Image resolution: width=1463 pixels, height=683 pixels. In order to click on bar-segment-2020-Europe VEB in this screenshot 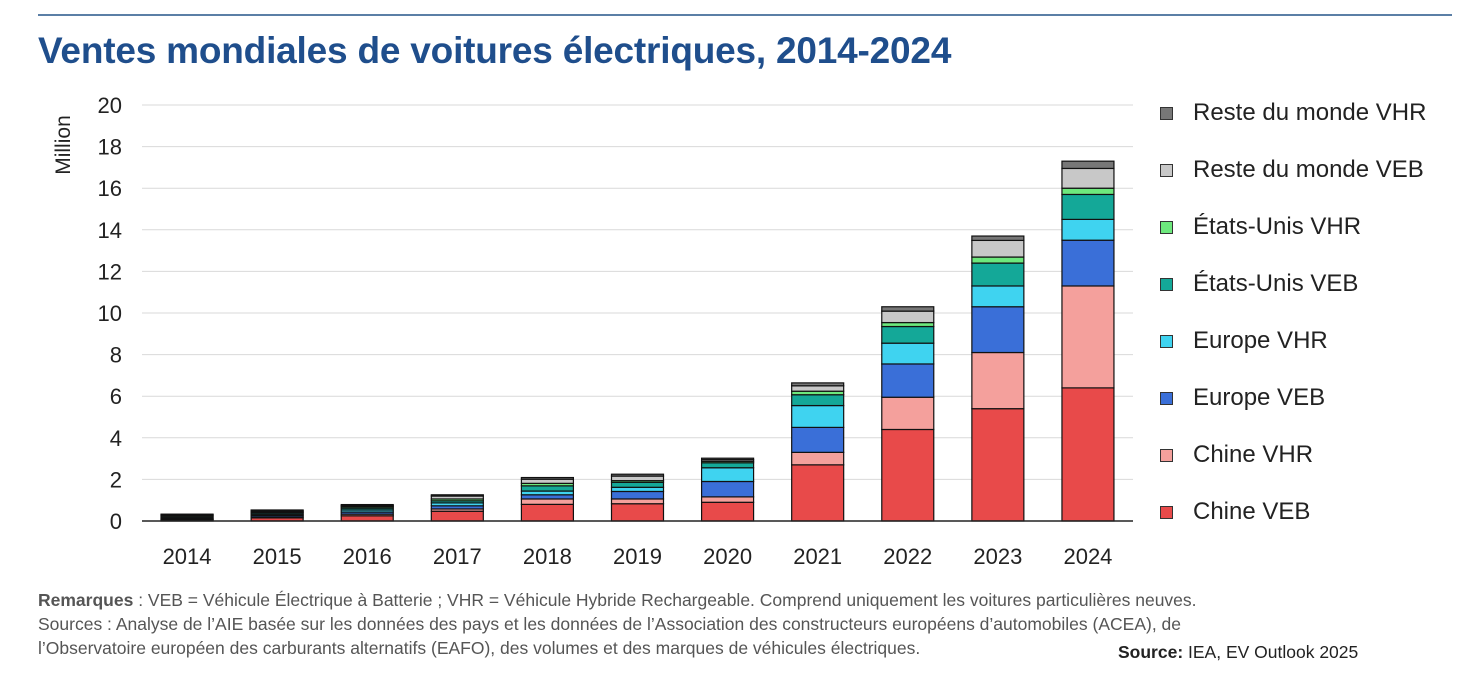, I will do `click(727, 489)`.